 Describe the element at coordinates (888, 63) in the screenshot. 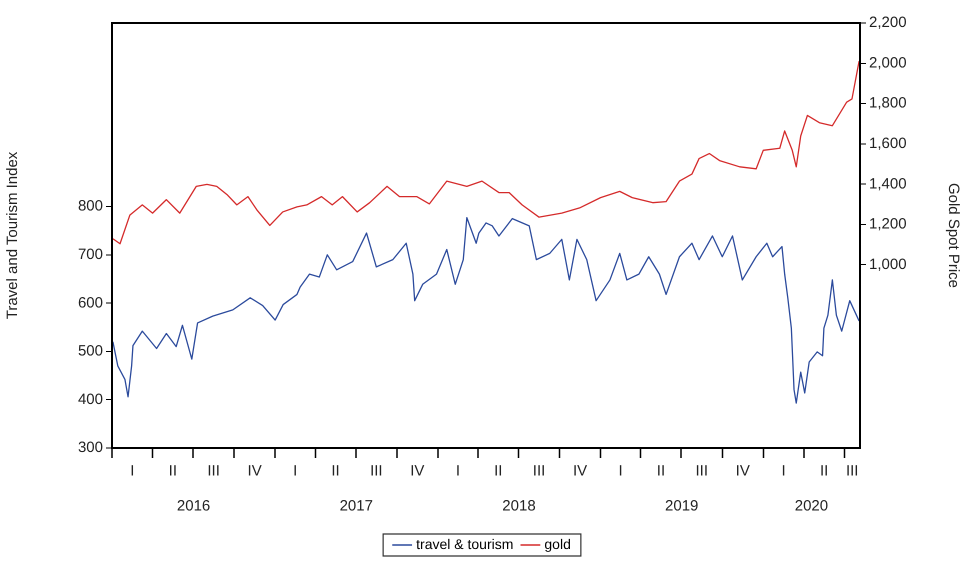

I see `y2-tick-label: 2,000` at that location.